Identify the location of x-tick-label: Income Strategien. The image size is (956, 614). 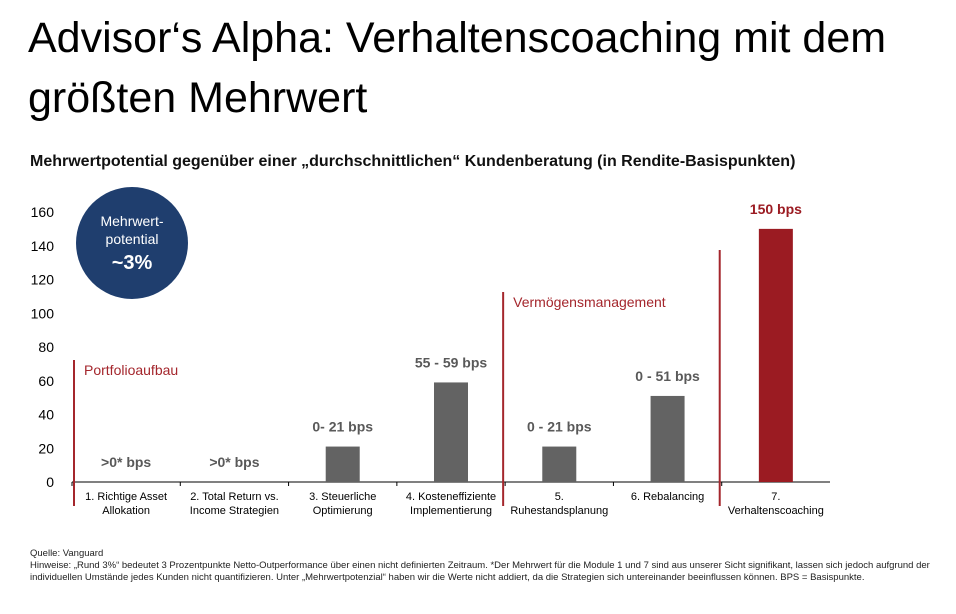
(234, 511).